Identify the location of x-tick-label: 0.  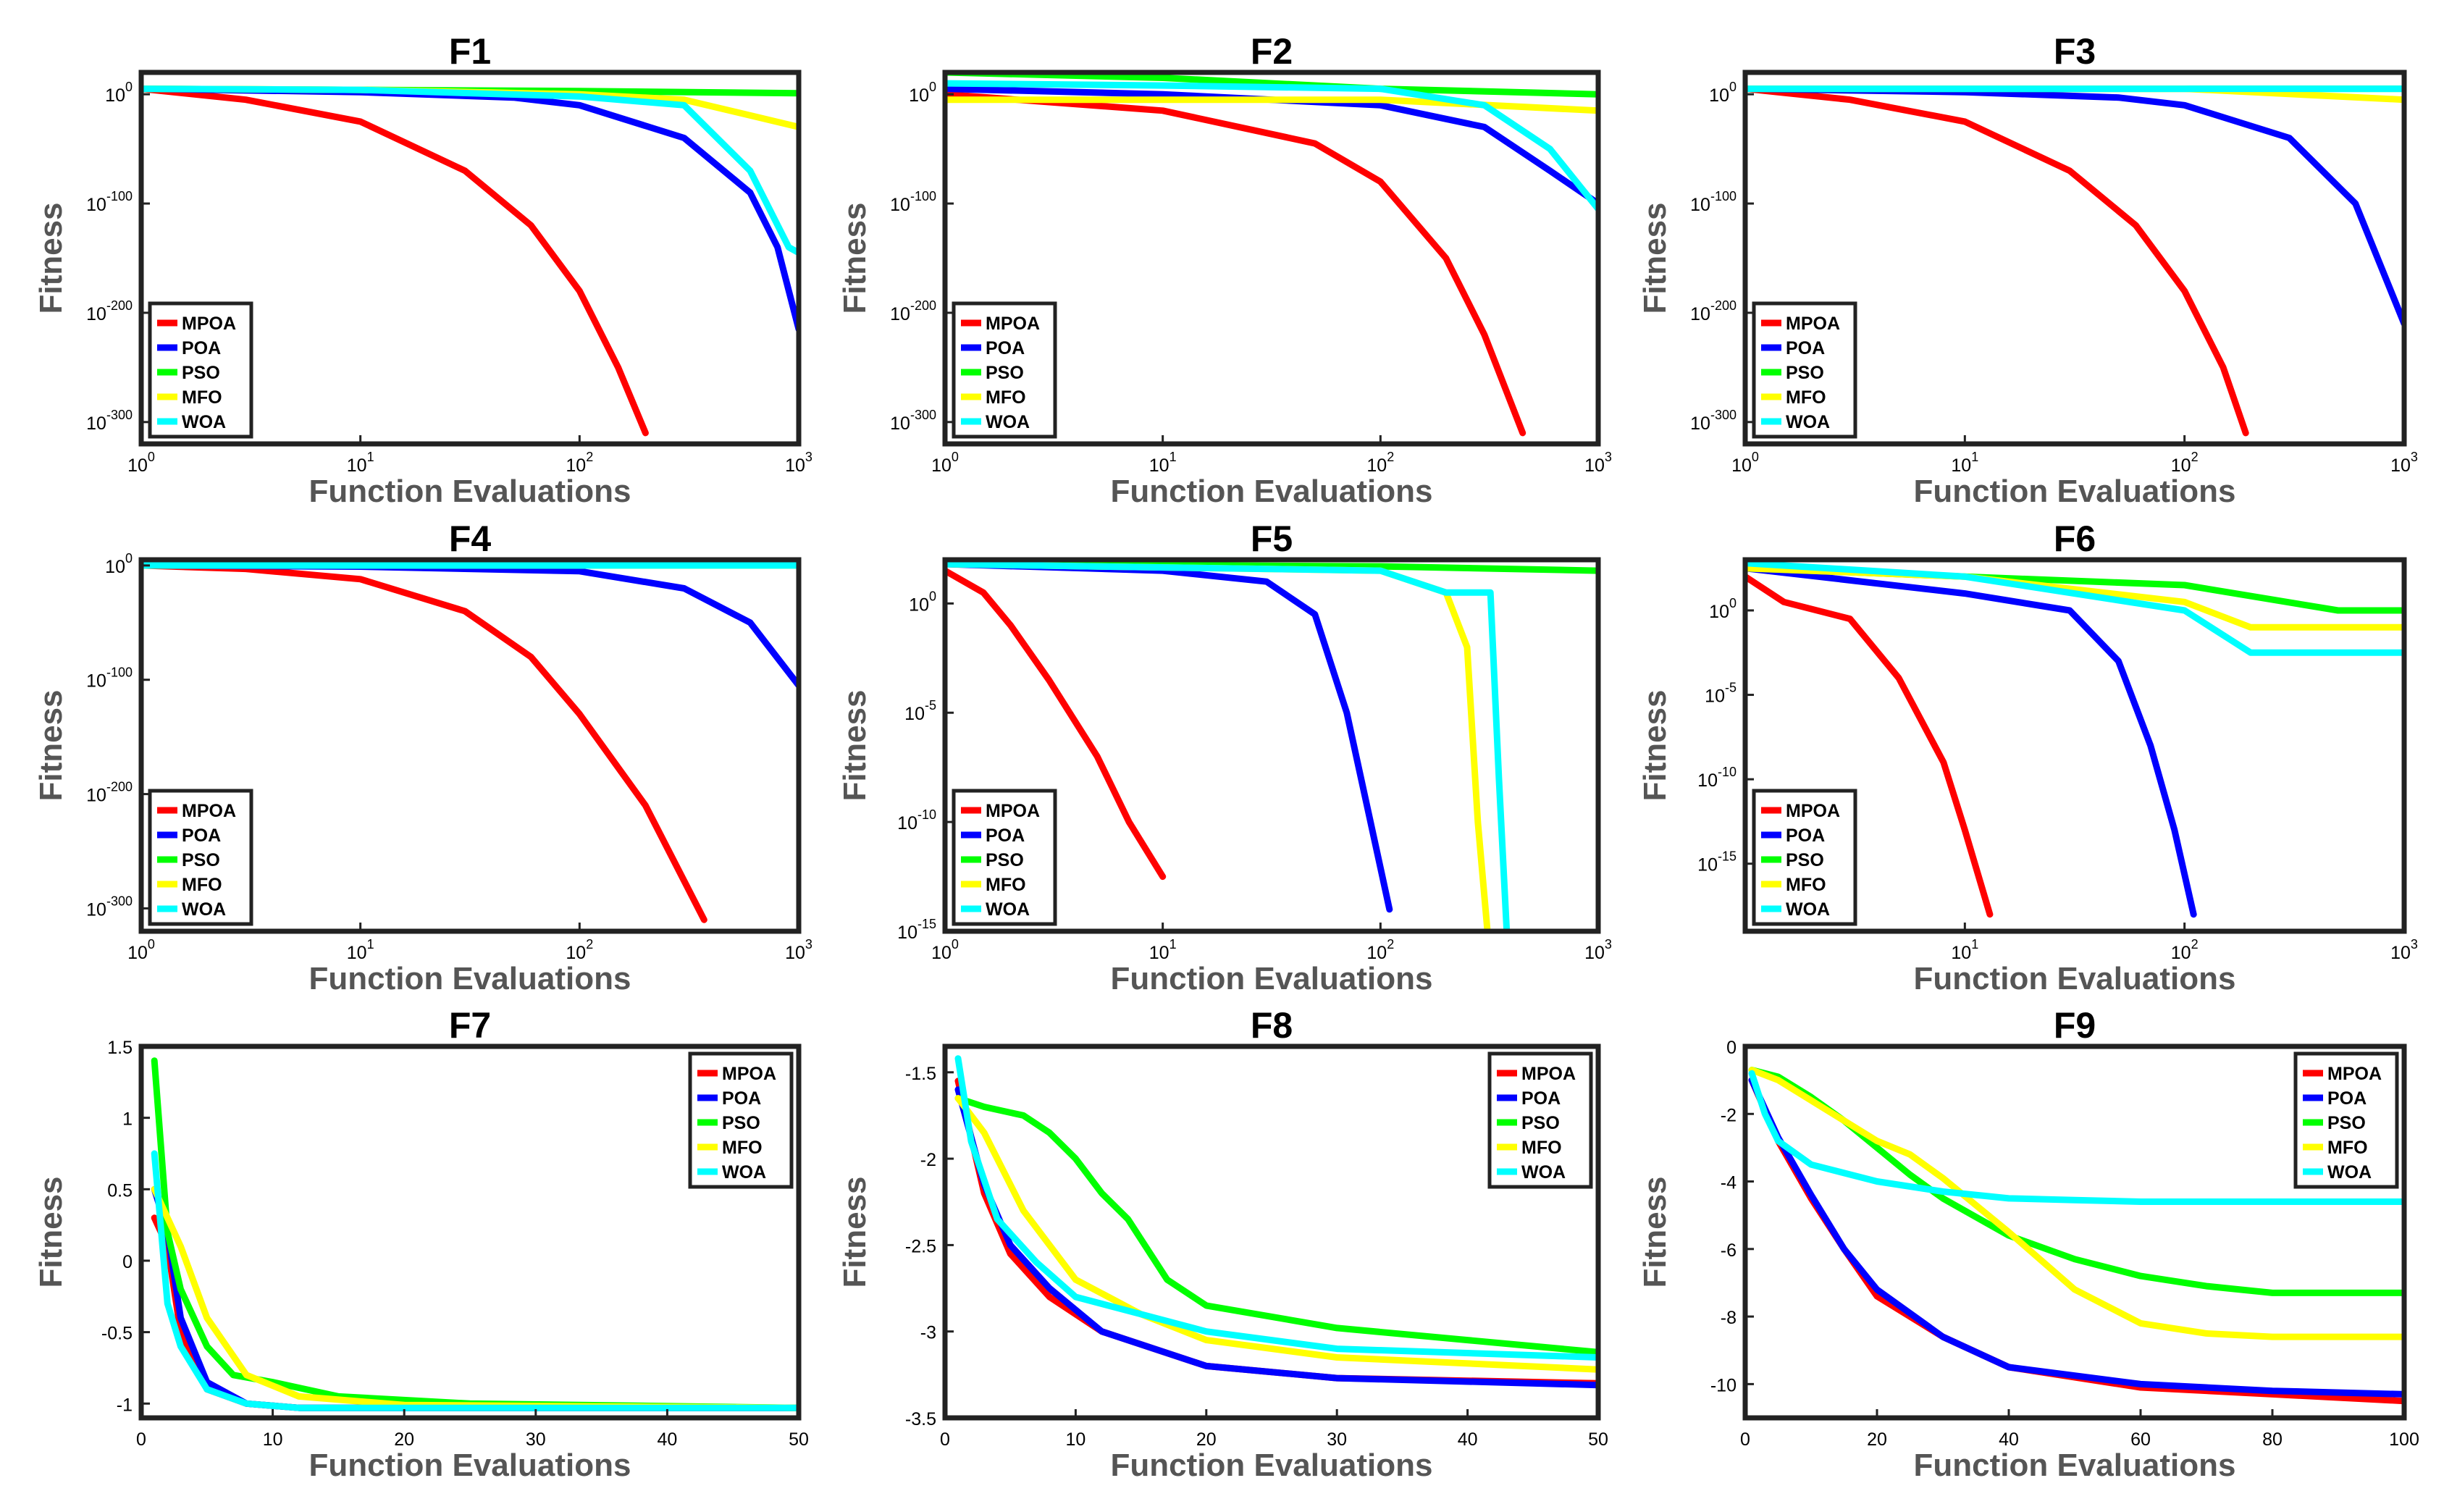
(1745, 1439).